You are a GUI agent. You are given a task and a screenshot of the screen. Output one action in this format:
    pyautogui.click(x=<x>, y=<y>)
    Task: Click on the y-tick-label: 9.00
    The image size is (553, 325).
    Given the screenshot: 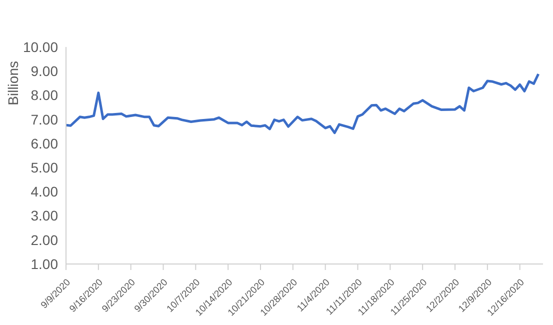 What is the action you would take?
    pyautogui.click(x=44, y=71)
    